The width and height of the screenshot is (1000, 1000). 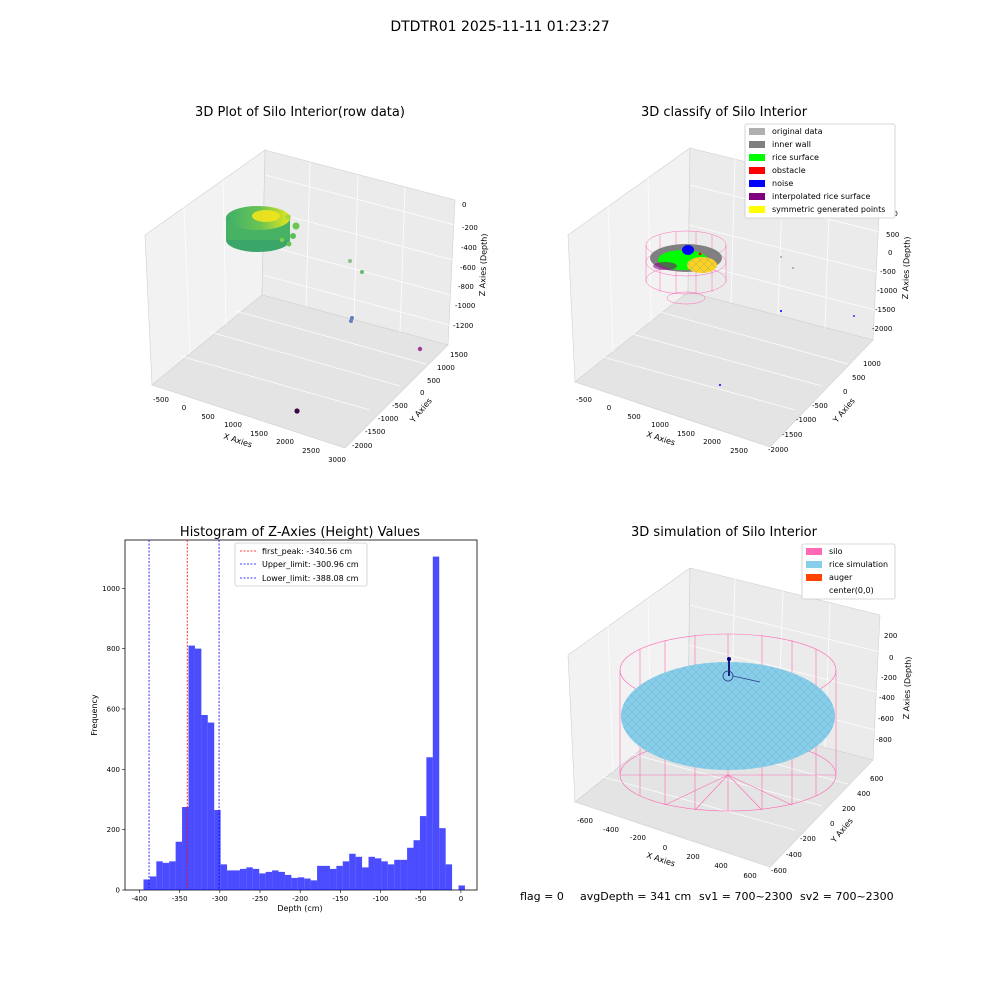 I want to click on histogram-title: Histogram of Z-Axies (Height) Values, so click(x=300, y=532).